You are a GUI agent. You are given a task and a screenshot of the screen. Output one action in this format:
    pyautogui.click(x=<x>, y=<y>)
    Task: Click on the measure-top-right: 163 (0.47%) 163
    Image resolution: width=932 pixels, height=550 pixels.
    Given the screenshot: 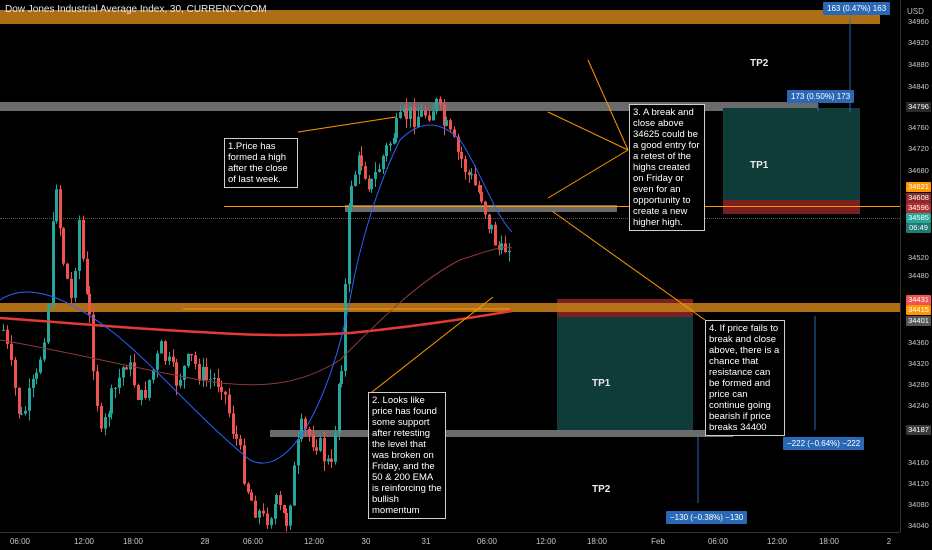 What is the action you would take?
    pyautogui.click(x=857, y=8)
    